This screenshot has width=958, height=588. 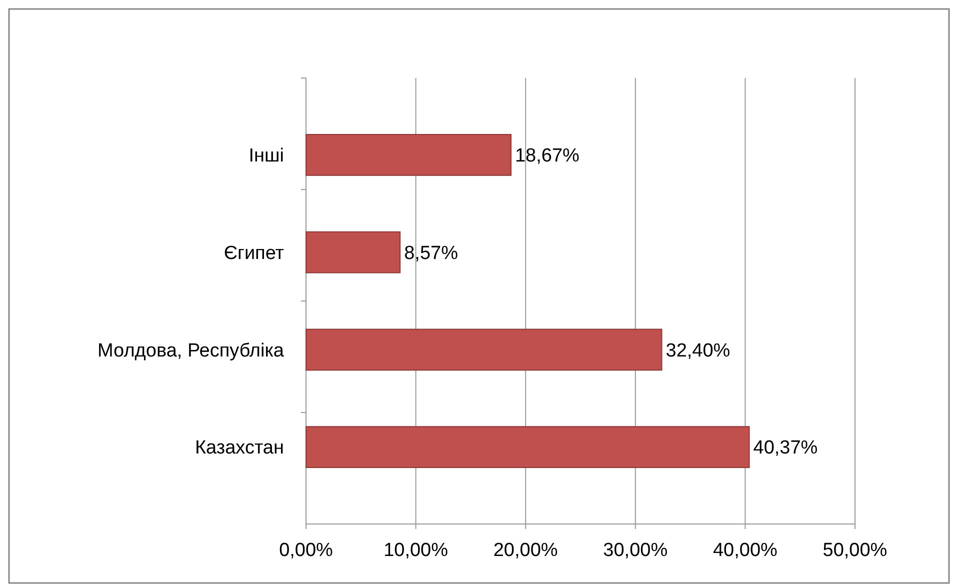 What do you see at coordinates (855, 550) in the screenshot?
I see `x-tick-label: 50,00%` at bounding box center [855, 550].